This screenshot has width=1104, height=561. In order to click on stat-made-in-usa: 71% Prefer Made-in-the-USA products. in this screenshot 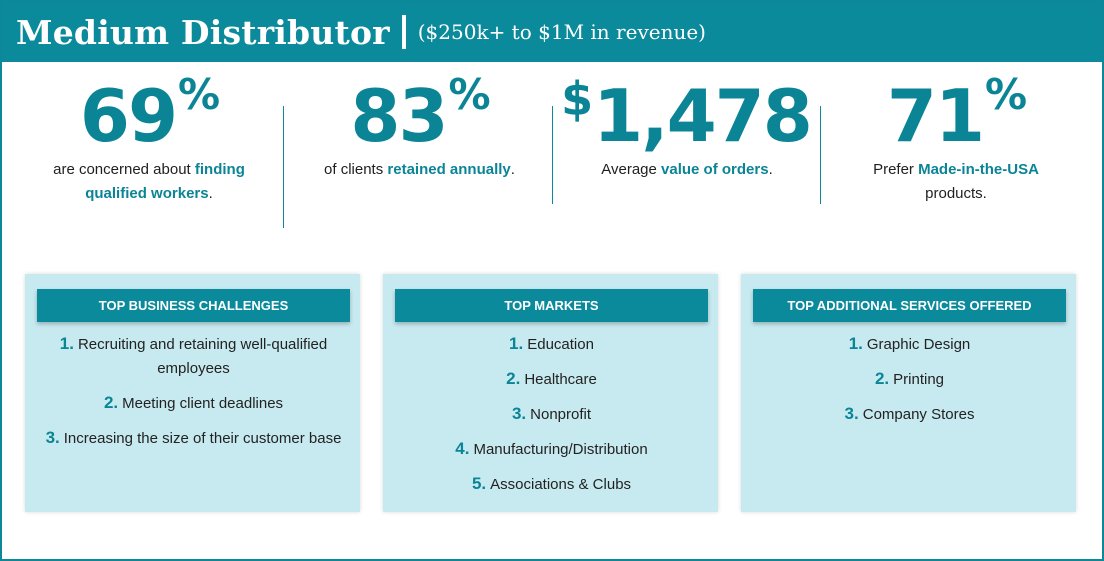, I will do `click(956, 138)`.